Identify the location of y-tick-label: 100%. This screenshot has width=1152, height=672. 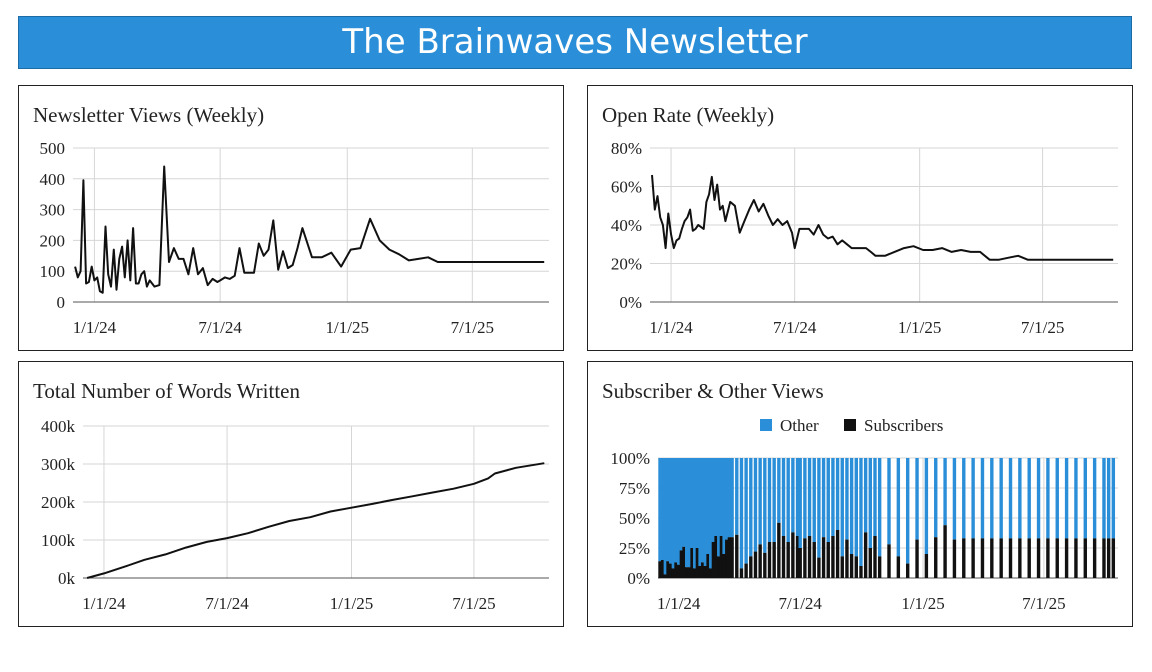
(630, 458).